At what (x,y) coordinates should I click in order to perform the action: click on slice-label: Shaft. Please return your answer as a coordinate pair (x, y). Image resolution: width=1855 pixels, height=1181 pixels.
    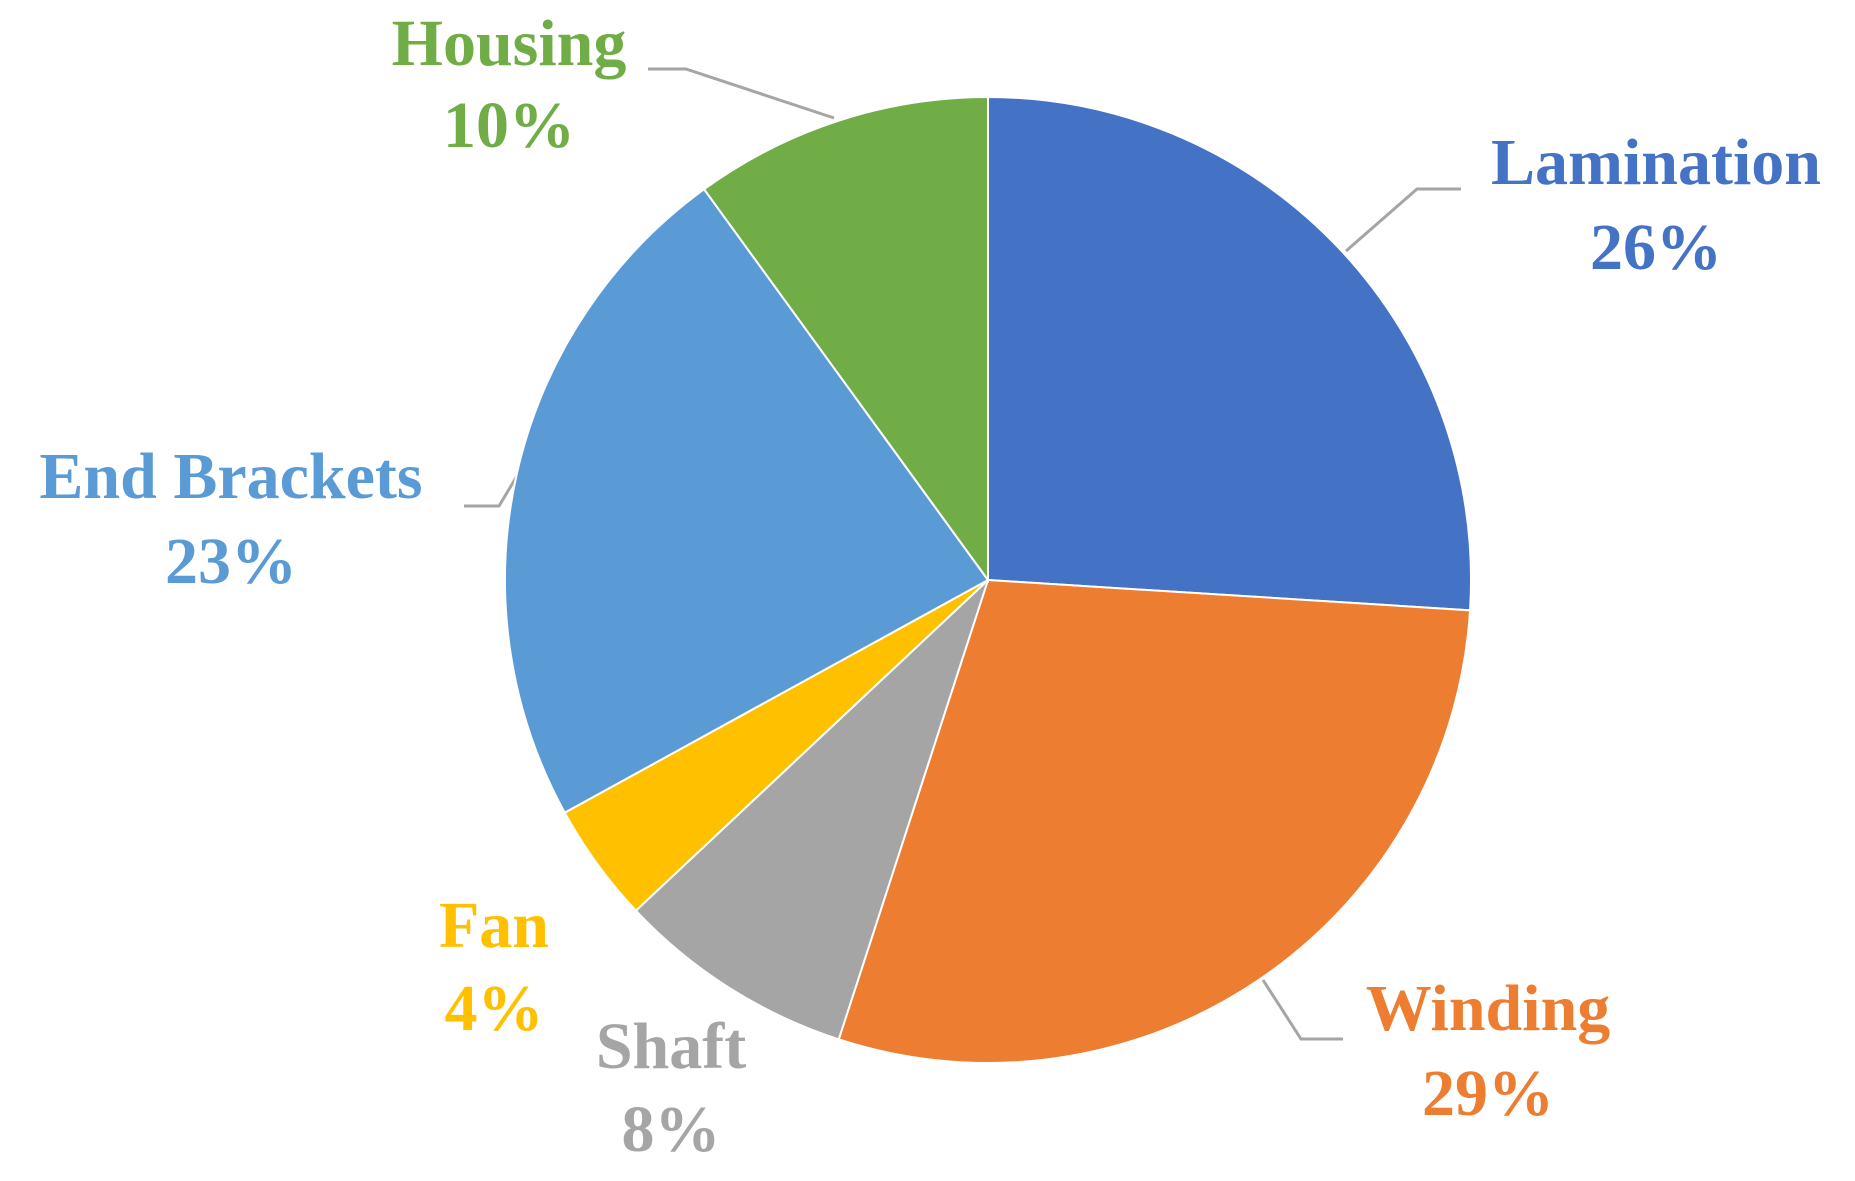
    Looking at the image, I should click on (671, 1046).